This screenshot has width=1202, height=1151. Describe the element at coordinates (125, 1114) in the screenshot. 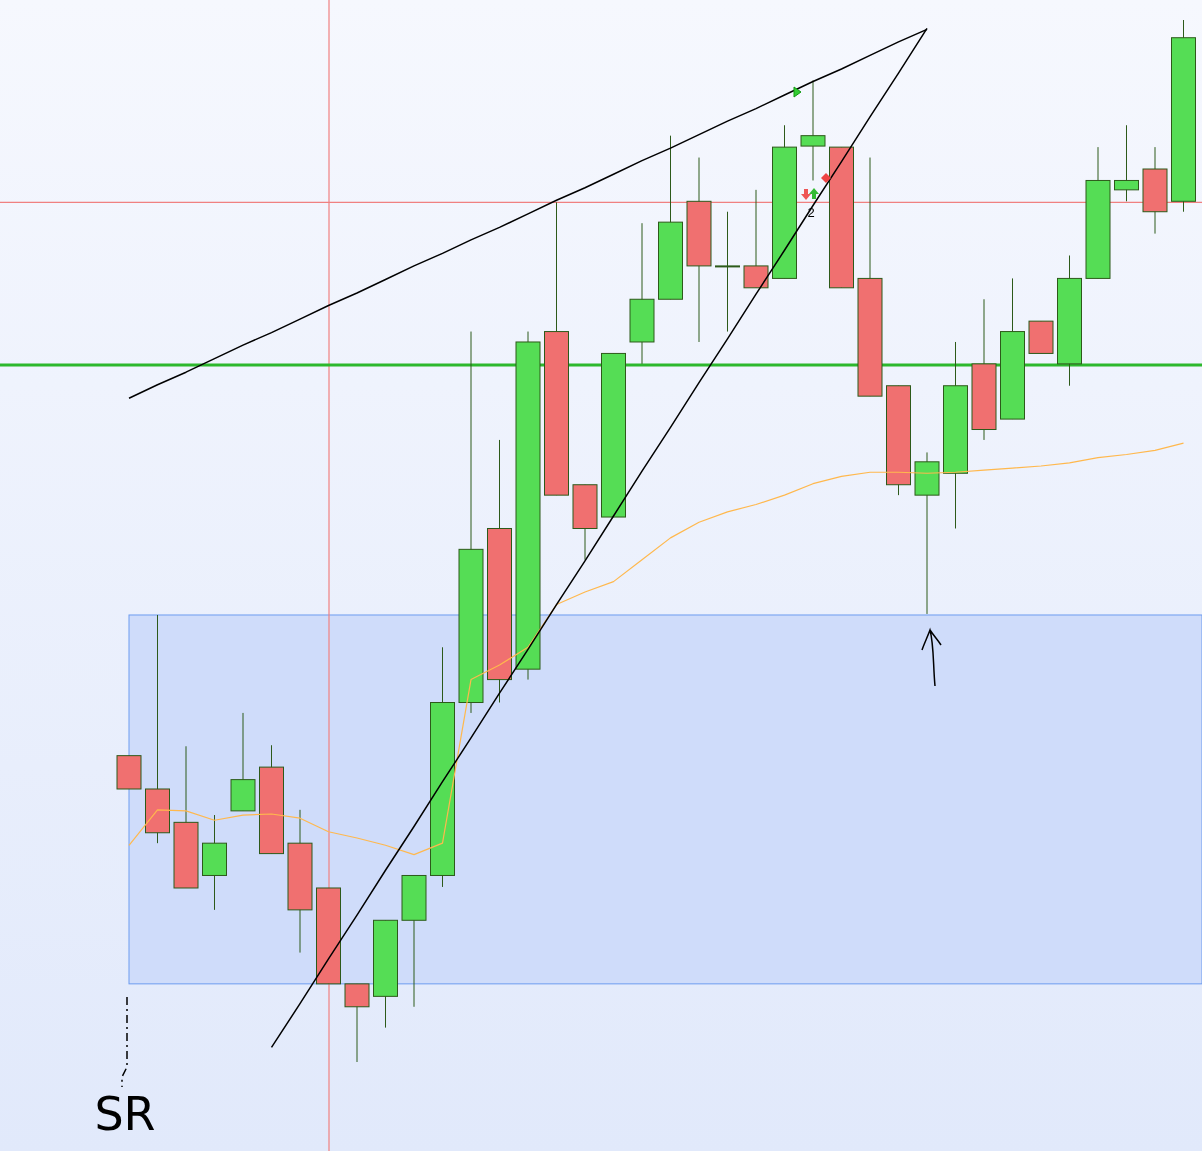

I see `text: SR` at that location.